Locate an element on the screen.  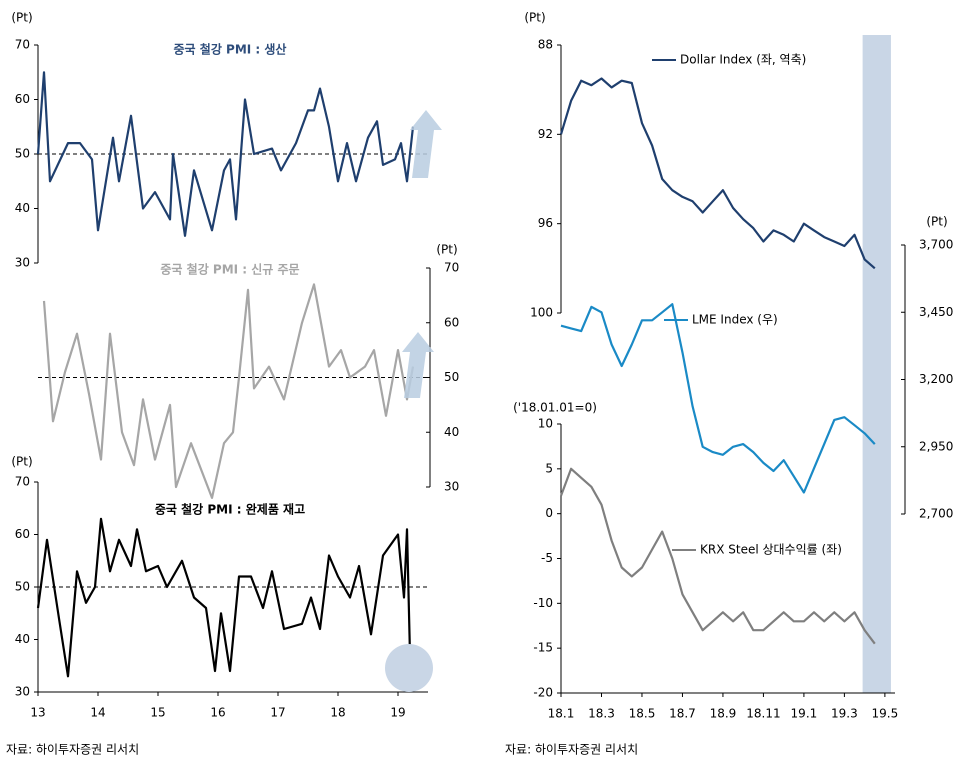
highlight-circle is located at coordinates (409, 668).